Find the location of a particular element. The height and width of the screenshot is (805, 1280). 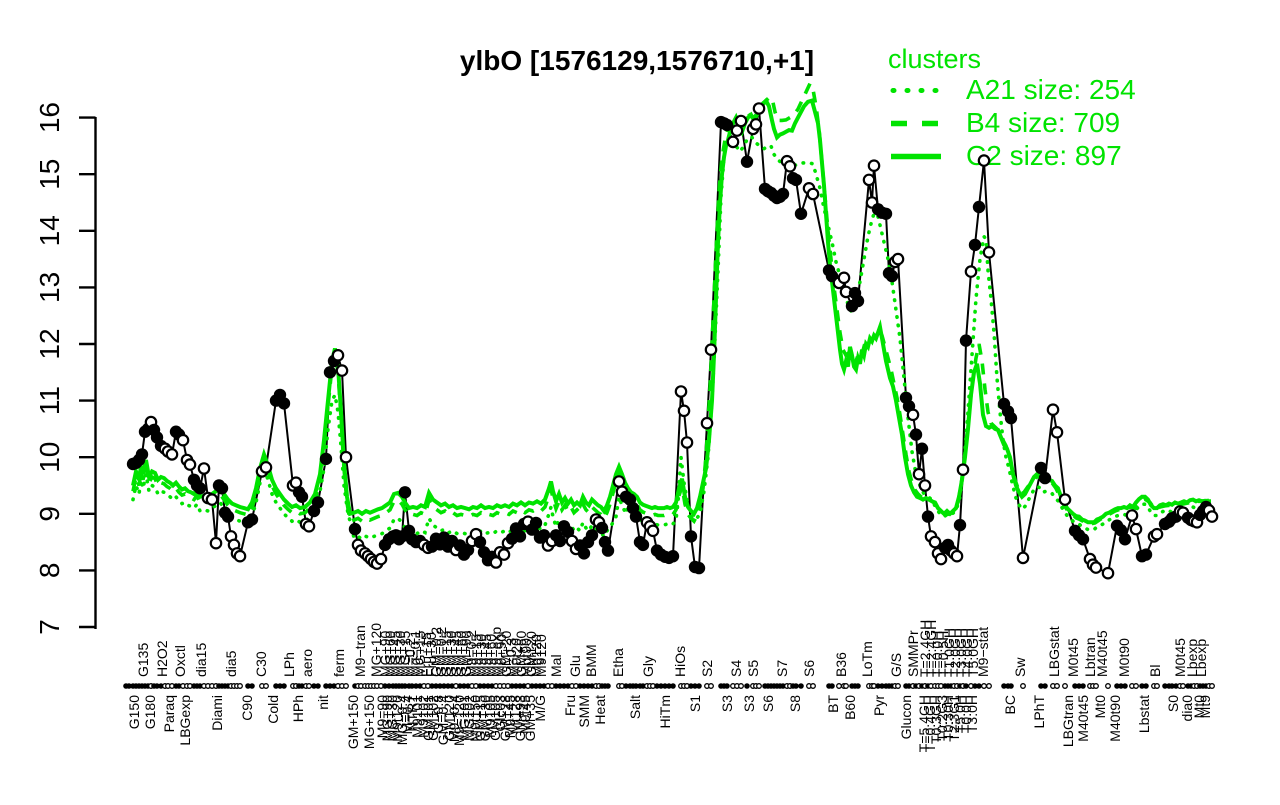

svg-text: Oxctl is located at coordinates (180, 661).